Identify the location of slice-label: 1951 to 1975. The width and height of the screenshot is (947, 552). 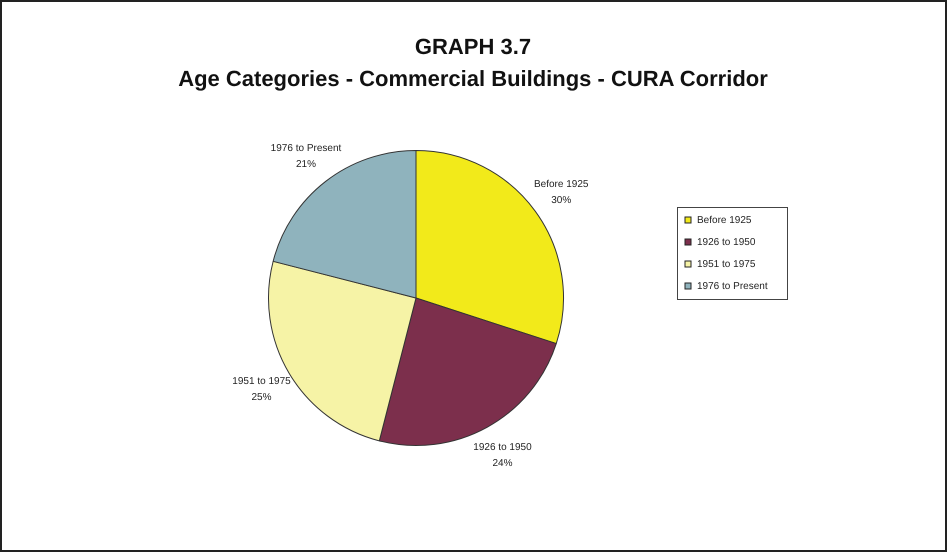
(262, 382).